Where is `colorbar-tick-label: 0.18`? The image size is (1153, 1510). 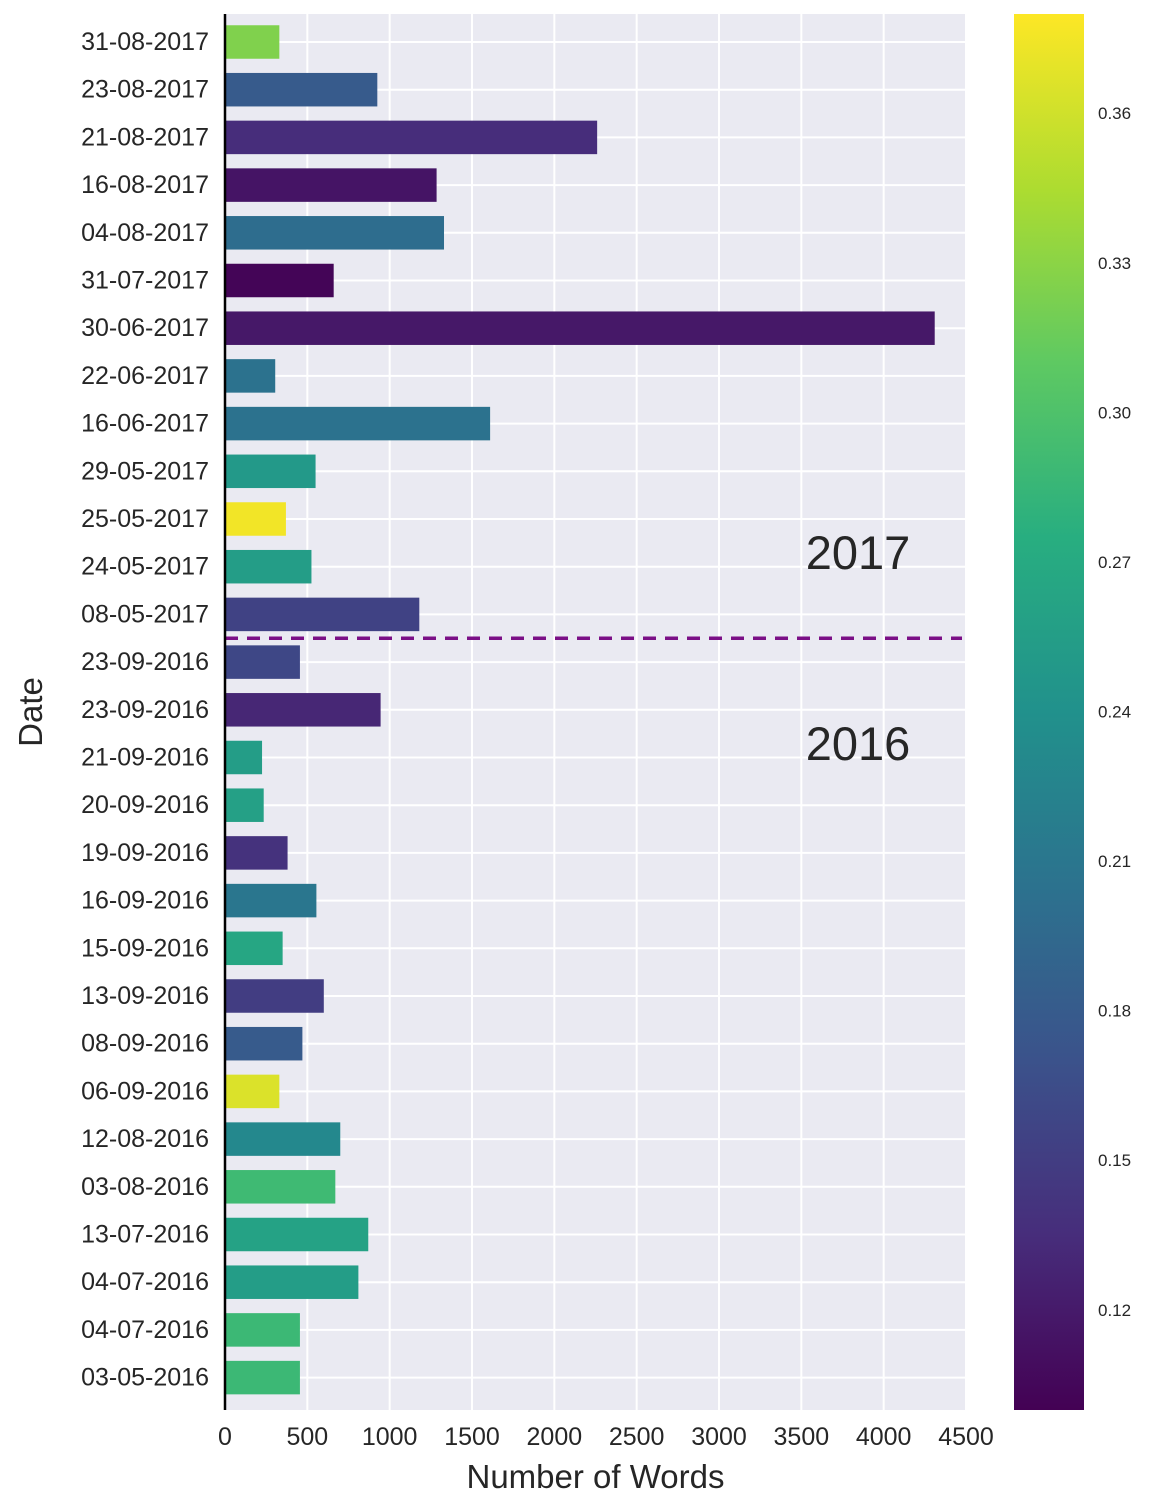 colorbar-tick-label: 0.18 is located at coordinates (1114, 1011).